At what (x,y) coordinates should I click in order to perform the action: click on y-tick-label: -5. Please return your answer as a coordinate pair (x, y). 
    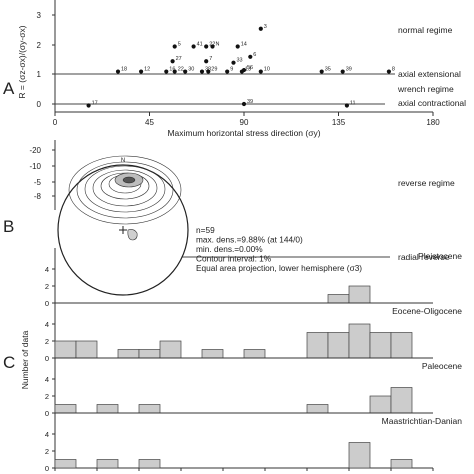
    Looking at the image, I should click on (38, 182).